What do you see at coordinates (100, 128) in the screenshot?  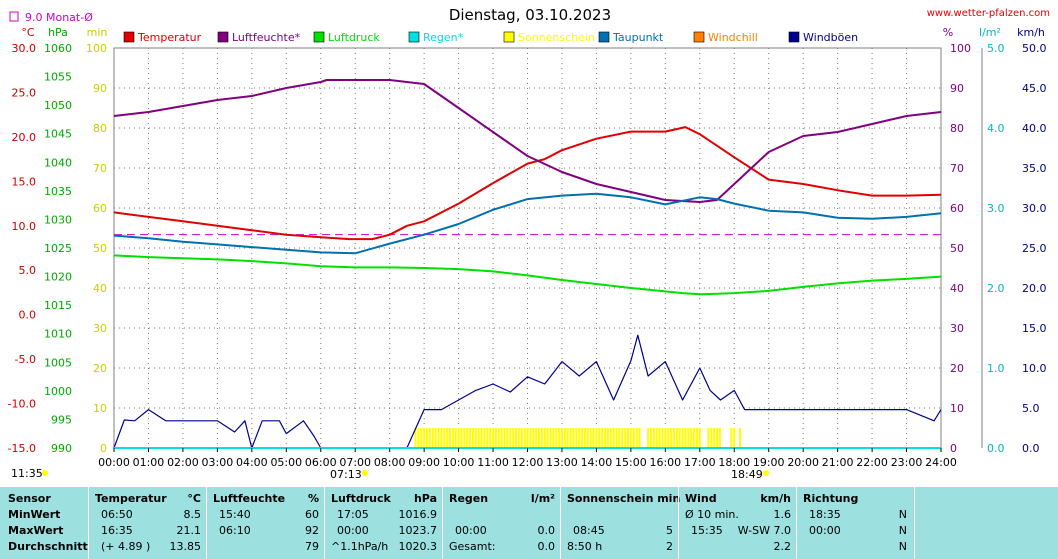 I see `sun-axis-tick: 80` at bounding box center [100, 128].